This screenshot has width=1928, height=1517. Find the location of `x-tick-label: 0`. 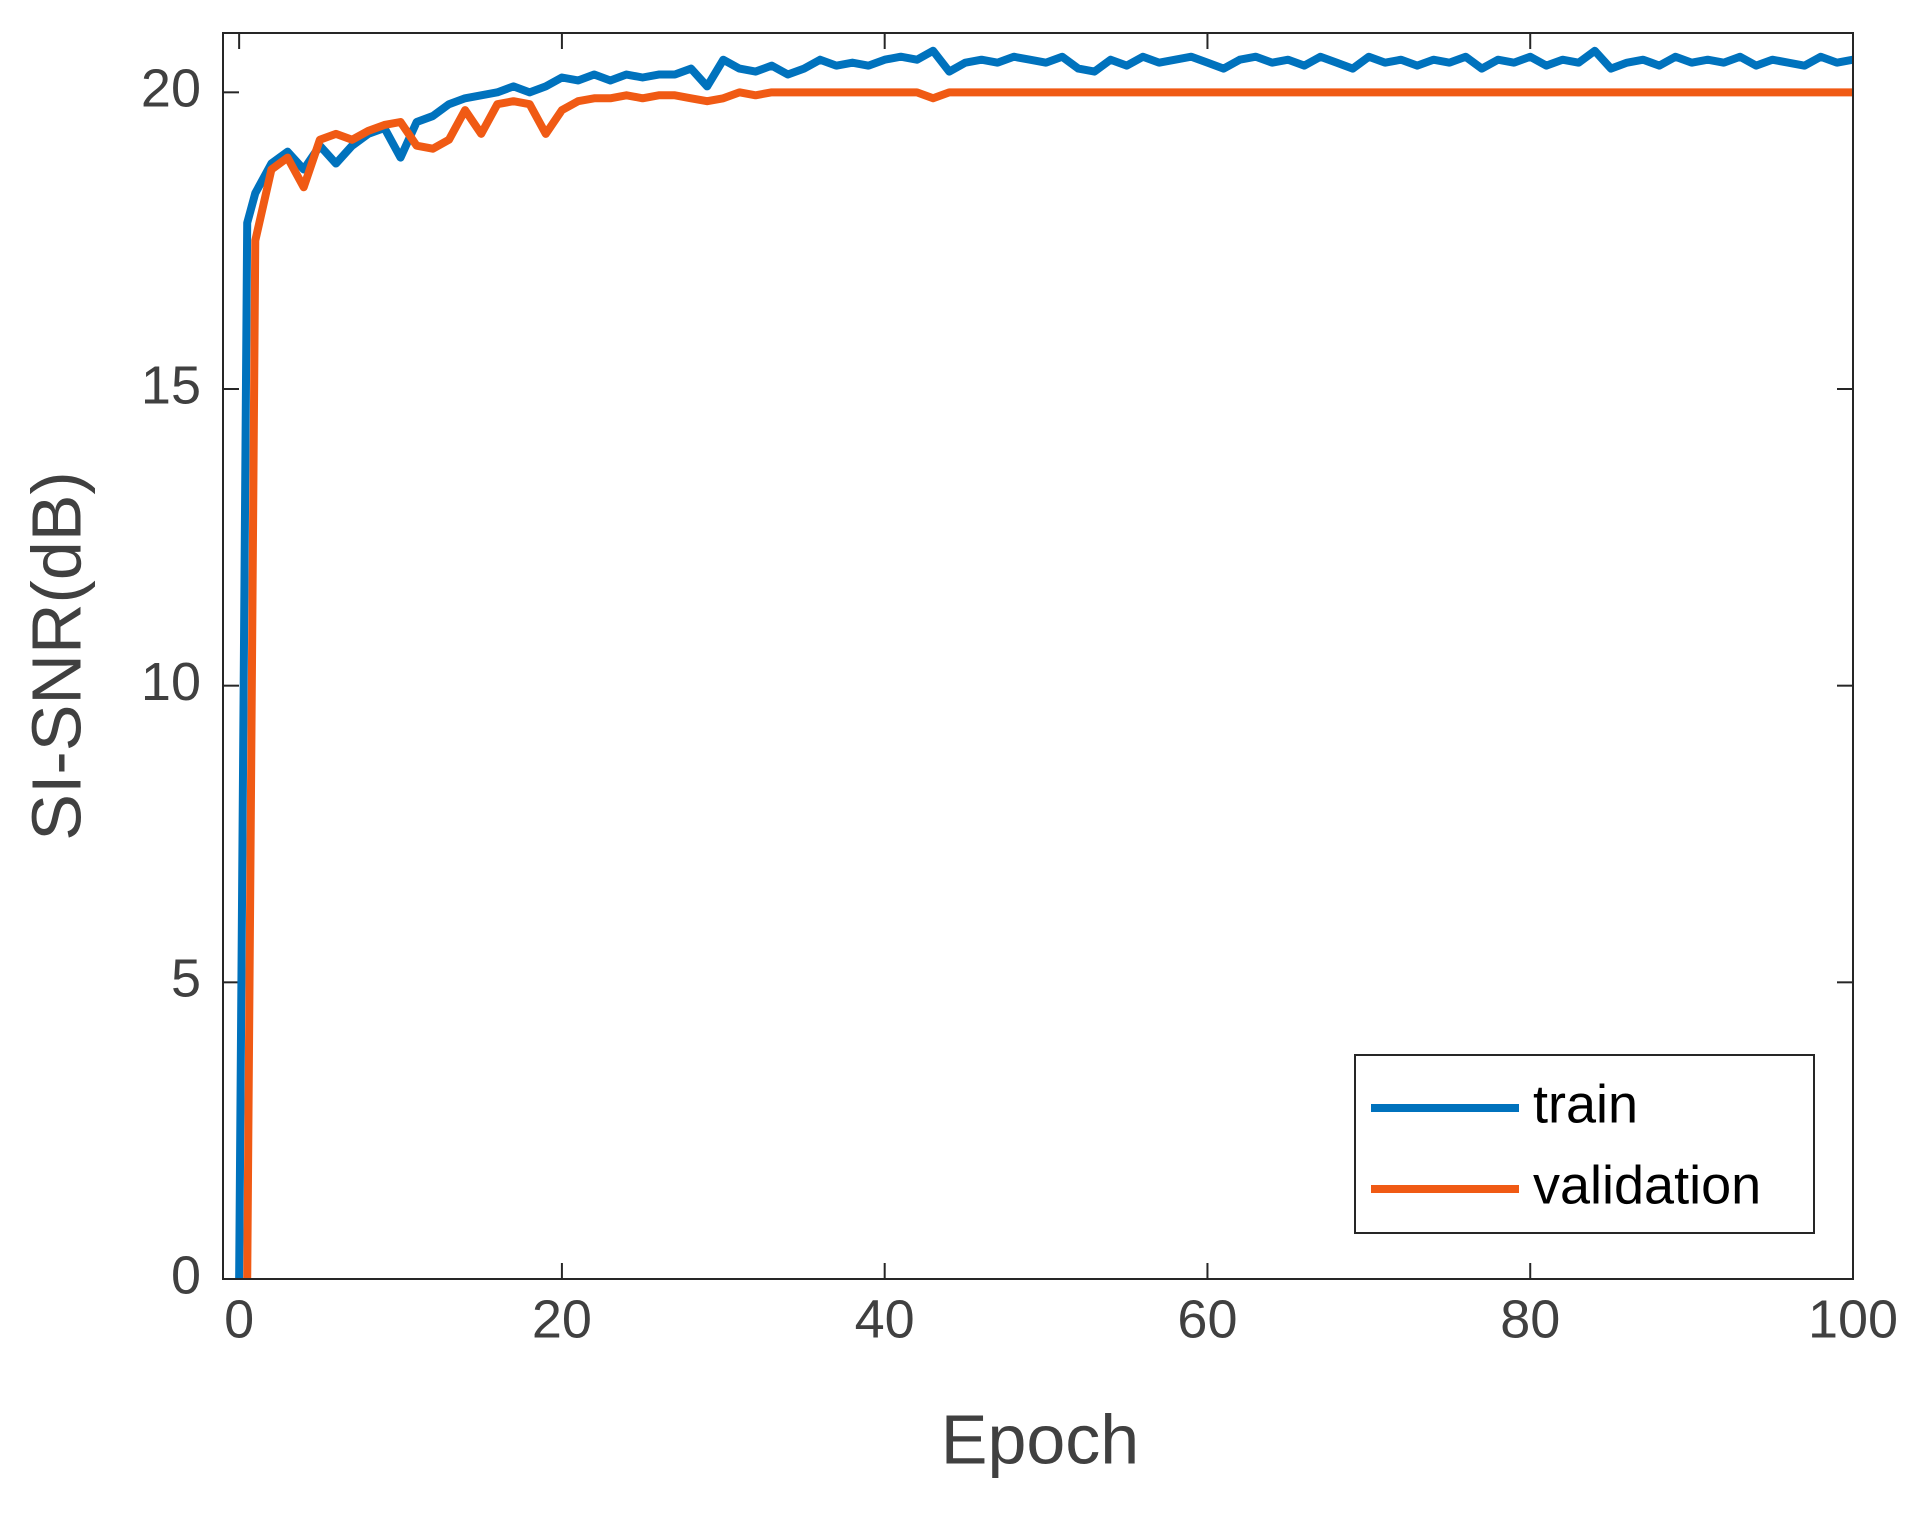

x-tick-label: 0 is located at coordinates (239, 1319).